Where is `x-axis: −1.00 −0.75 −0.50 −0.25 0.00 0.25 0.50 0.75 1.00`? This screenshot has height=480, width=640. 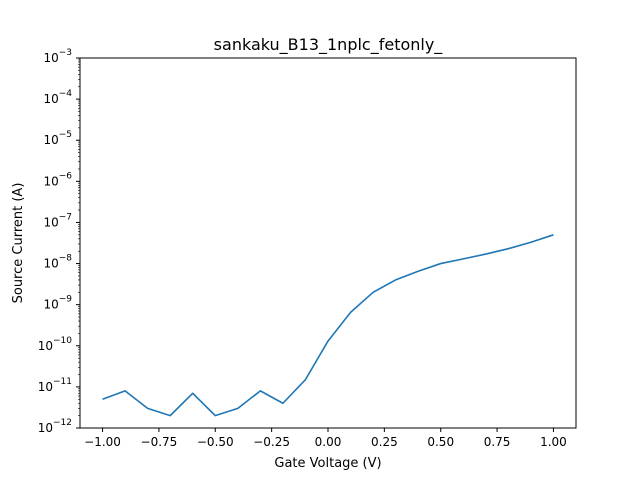
x-axis: −1.00 −0.75 −0.50 −0.25 0.00 0.25 0.50 0.75 1.00 is located at coordinates (325, 438).